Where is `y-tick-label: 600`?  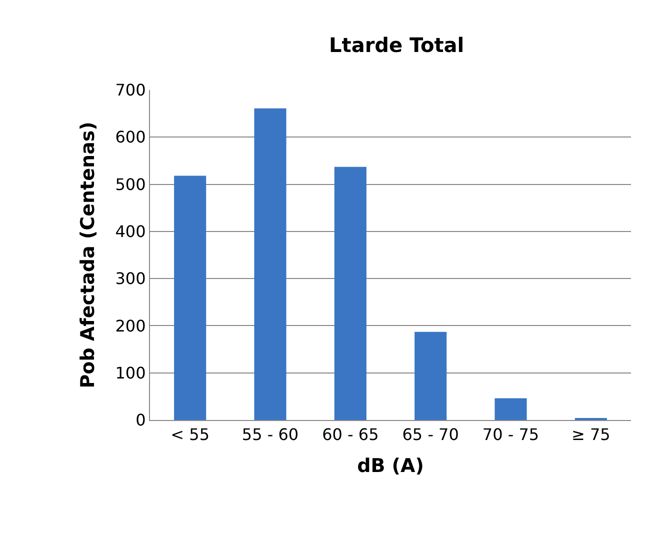 y-tick-label: 600 is located at coordinates (130, 137).